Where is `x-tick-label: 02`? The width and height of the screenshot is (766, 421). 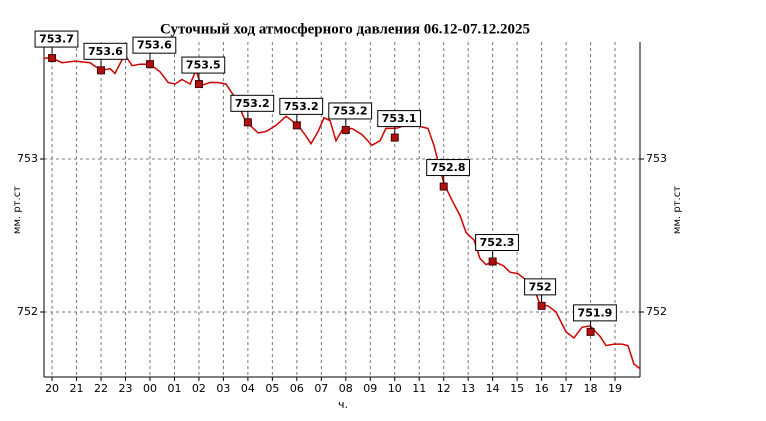
x-tick-label: 02 is located at coordinates (199, 388).